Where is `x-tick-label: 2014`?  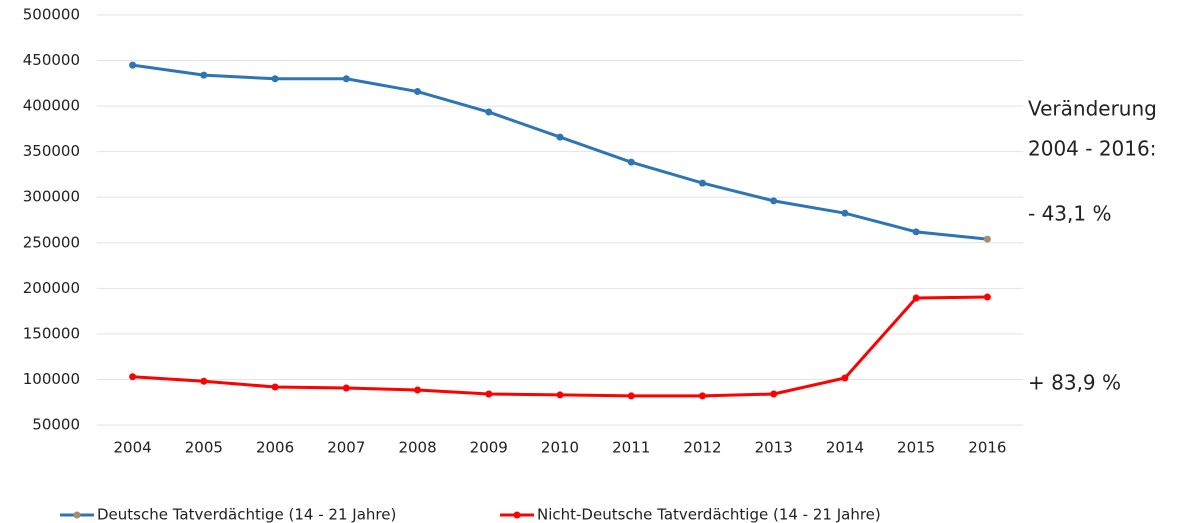 x-tick-label: 2014 is located at coordinates (845, 448).